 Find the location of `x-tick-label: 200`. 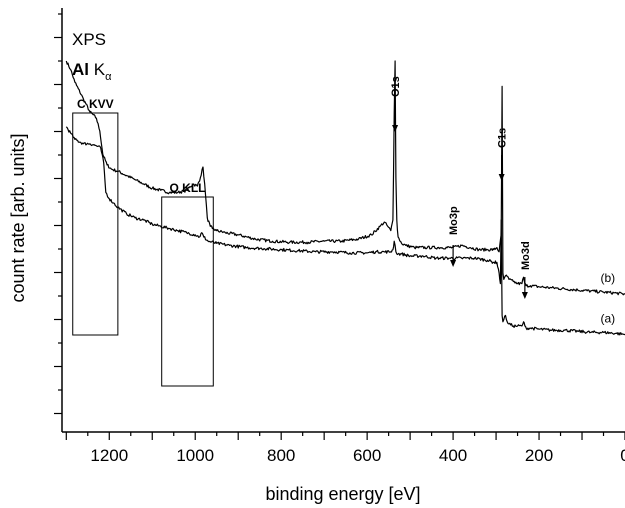

x-tick-label: 200 is located at coordinates (539, 455).